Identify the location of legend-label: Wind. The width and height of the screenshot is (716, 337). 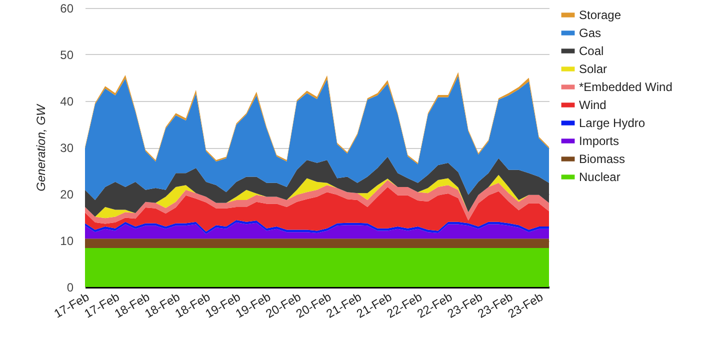
(592, 105).